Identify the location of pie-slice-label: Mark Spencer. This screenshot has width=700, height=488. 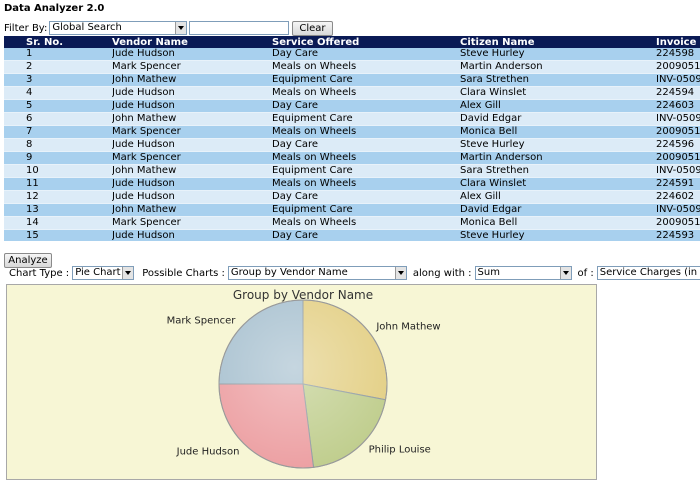
(202, 320).